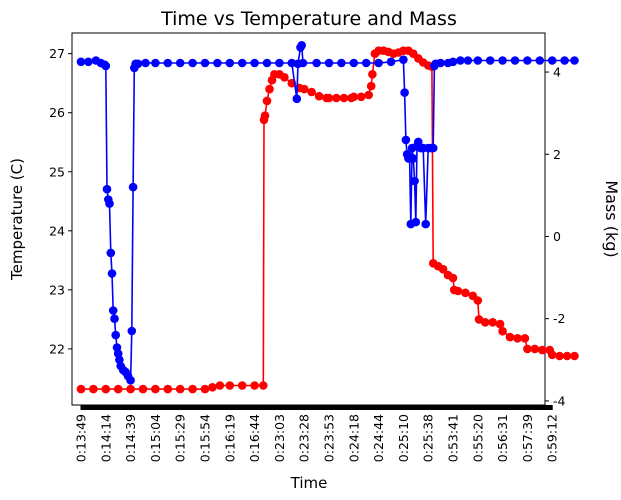 The image size is (621, 500). Describe the element at coordinates (559, 400) in the screenshot. I see `right-y-tick-label-0: -4` at that location.